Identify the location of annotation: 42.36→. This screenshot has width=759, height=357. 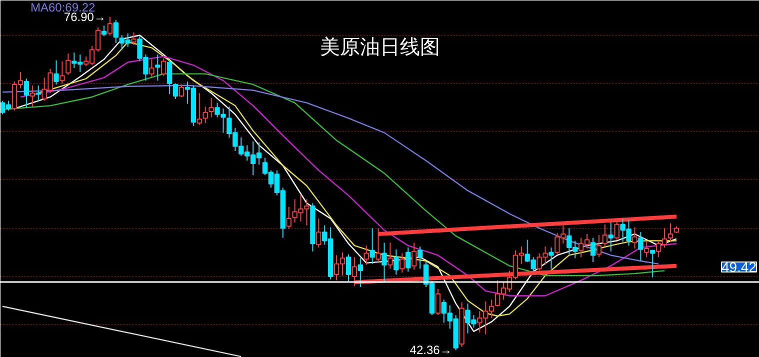
(431, 350).